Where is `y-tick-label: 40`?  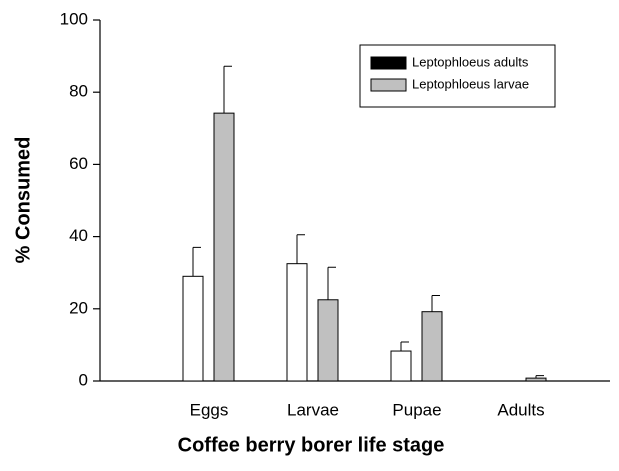
y-tick-label: 40 is located at coordinates (78, 235).